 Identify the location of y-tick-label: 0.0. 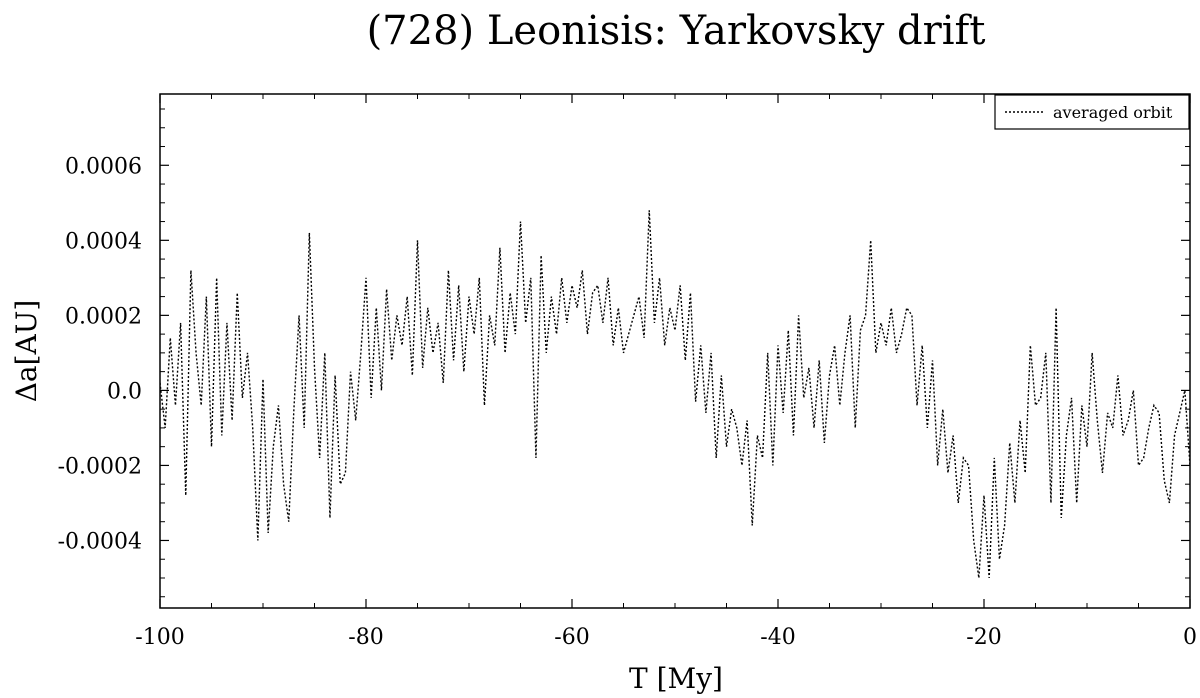
(124, 391).